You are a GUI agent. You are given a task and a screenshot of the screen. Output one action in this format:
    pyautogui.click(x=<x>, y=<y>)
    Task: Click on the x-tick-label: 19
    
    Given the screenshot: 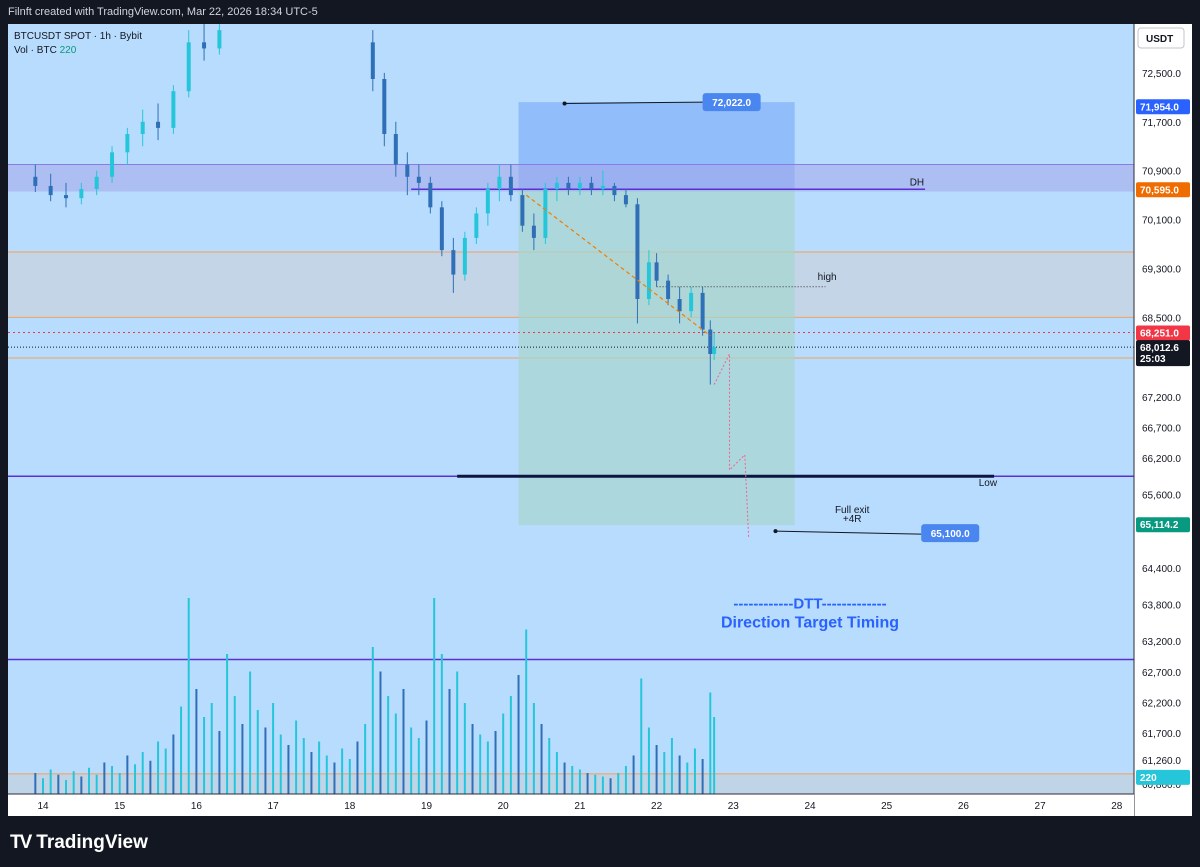 What is the action you would take?
    pyautogui.click(x=427, y=806)
    